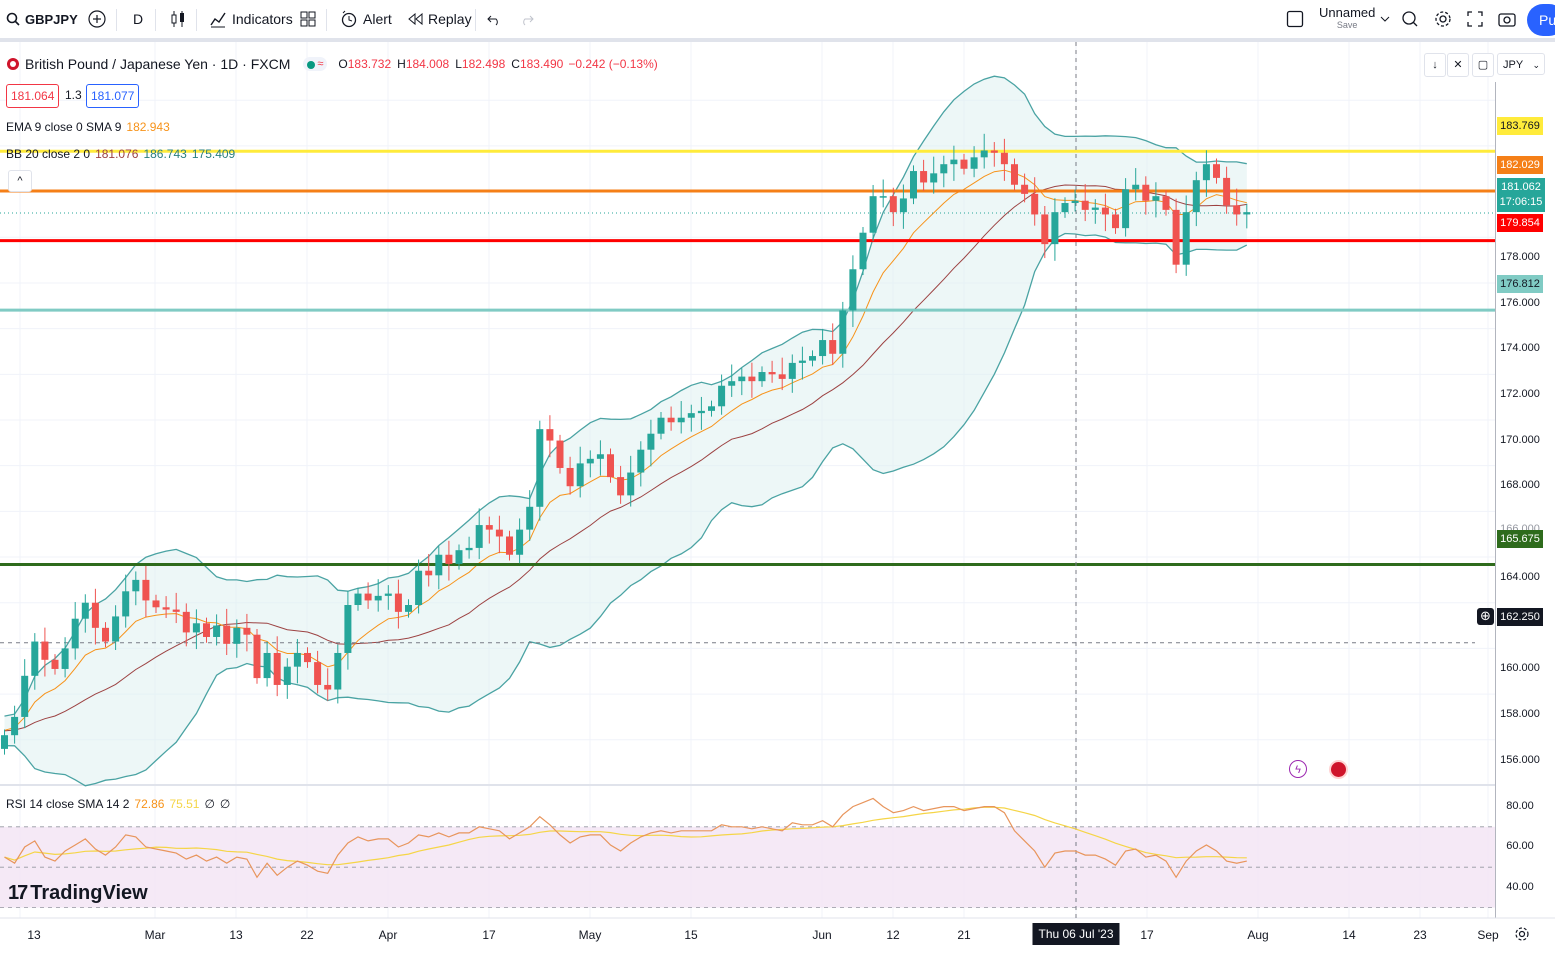 The image size is (1555, 955). I want to click on crosshair-price-tag: 162.250, so click(1520, 617).